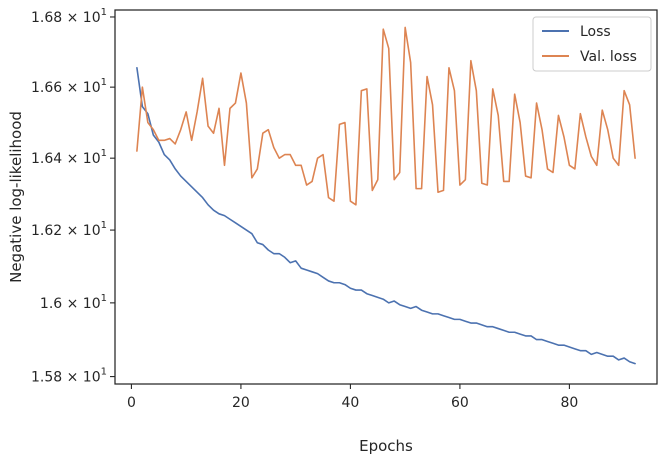  What do you see at coordinates (351, 403) in the screenshot?
I see `x-tick-label: 40` at bounding box center [351, 403].